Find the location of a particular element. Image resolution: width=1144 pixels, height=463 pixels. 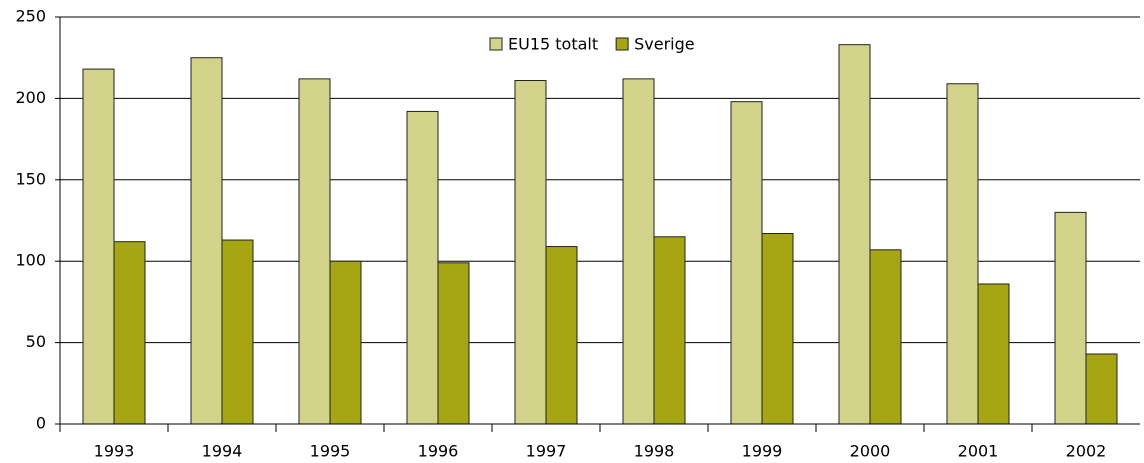

x-tick-label: 1993 is located at coordinates (114, 451).